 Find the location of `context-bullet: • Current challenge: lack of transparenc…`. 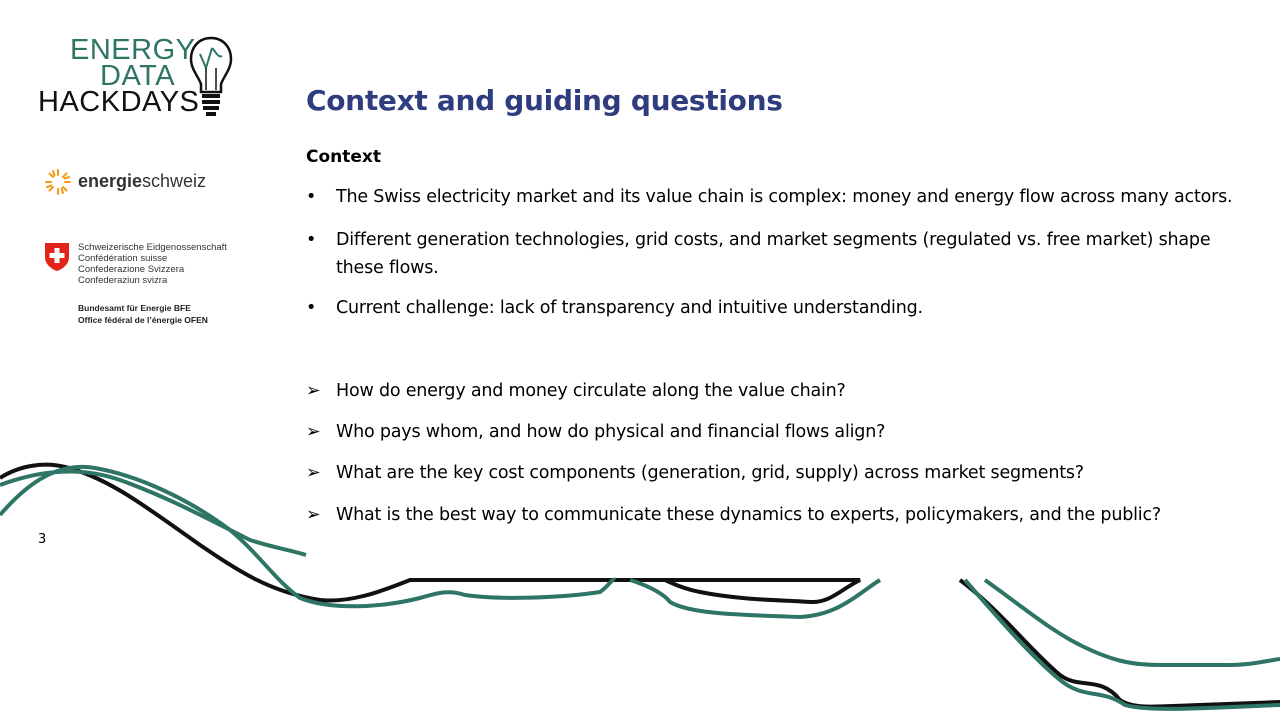

context-bullet: • Current challenge: lack of transparenc… is located at coordinates (776, 308).